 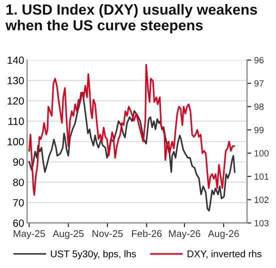 I want to click on y-tick-label: 90, so click(x=18, y=162).